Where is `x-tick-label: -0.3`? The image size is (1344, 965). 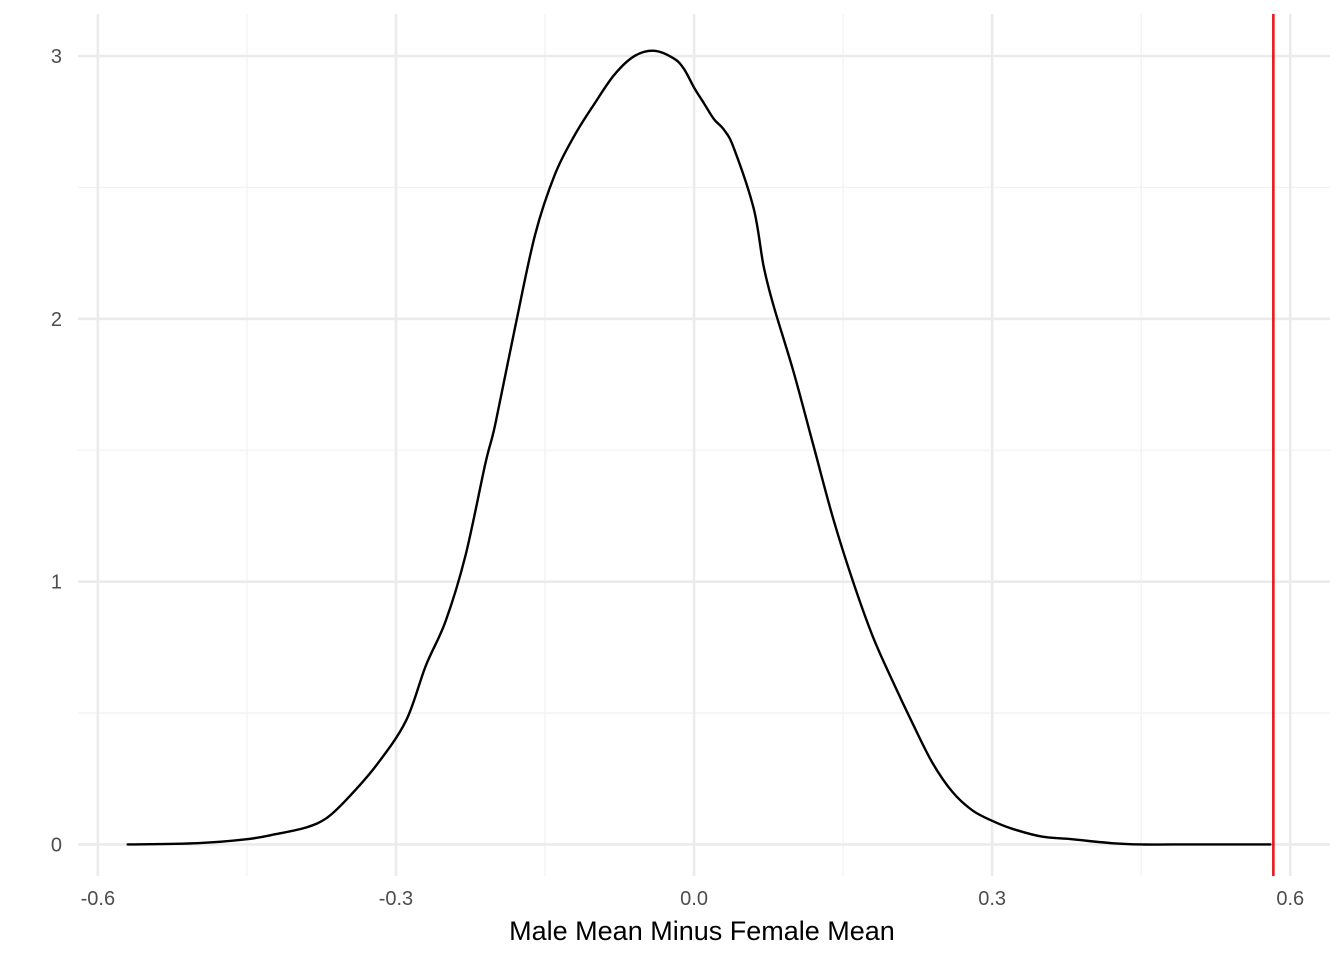
x-tick-label: -0.3 is located at coordinates (396, 899).